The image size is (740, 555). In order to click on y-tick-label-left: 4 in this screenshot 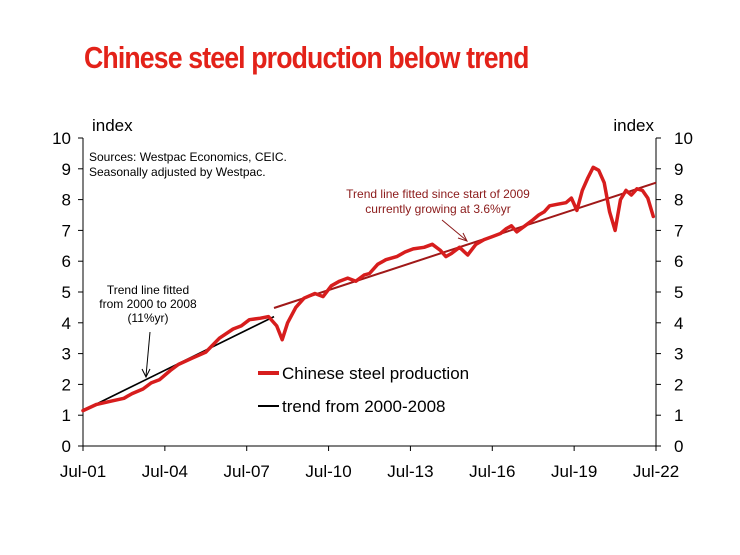, I will do `click(66, 323)`.